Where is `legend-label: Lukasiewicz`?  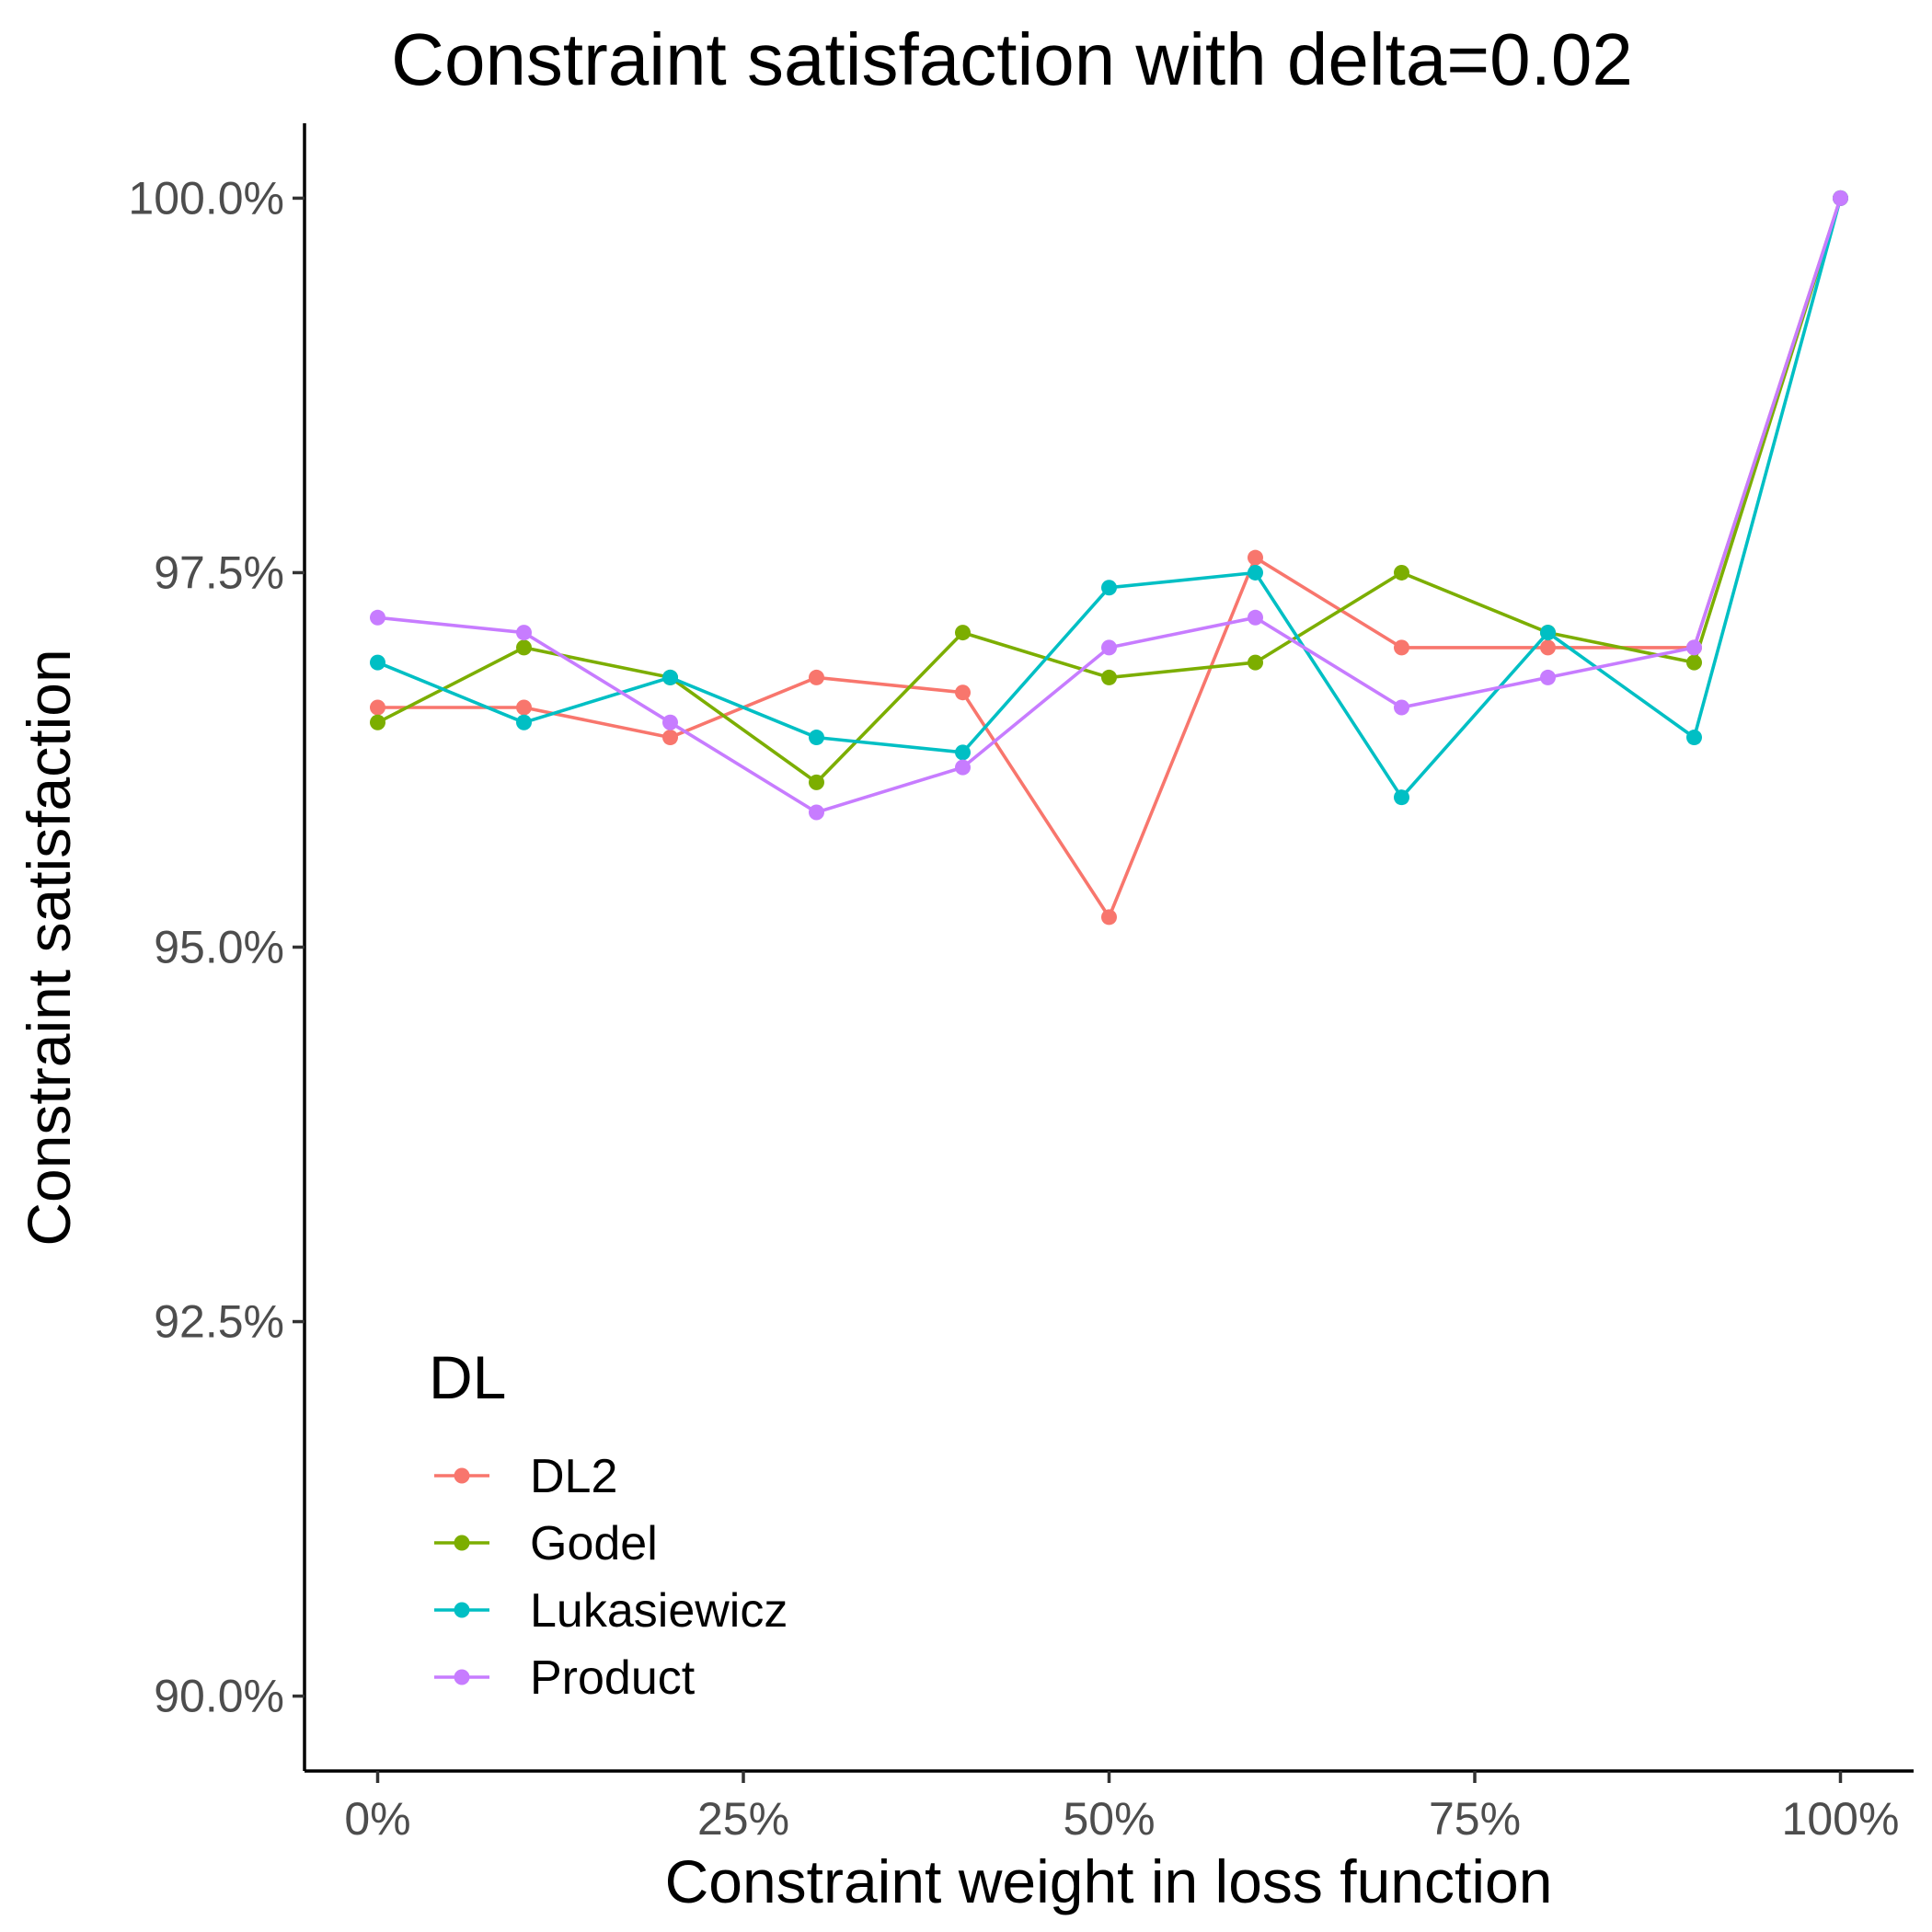
legend-label: Lukasiewicz is located at coordinates (659, 1611).